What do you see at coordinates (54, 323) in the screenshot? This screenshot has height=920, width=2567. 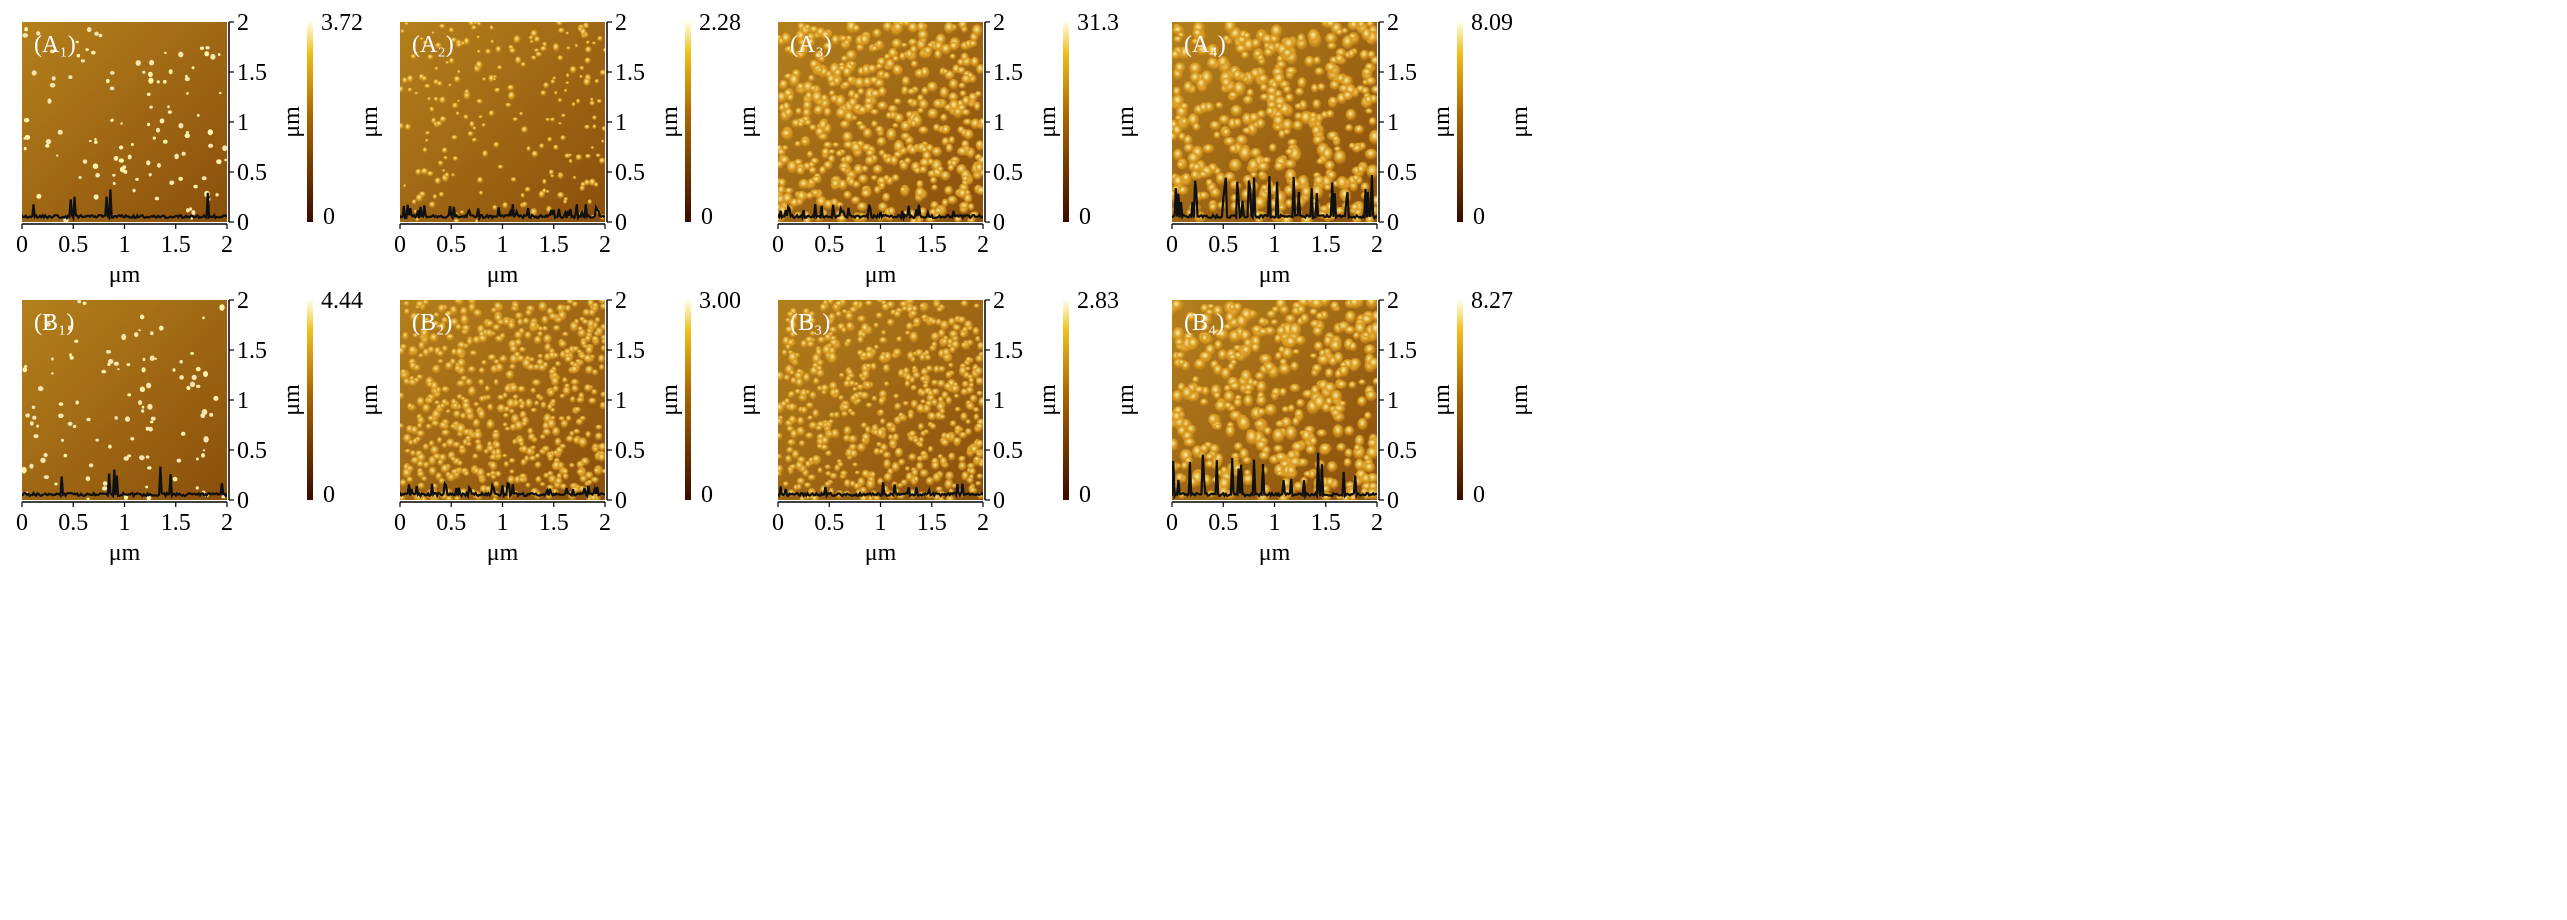 I see `panel-label: (B₁)` at bounding box center [54, 323].